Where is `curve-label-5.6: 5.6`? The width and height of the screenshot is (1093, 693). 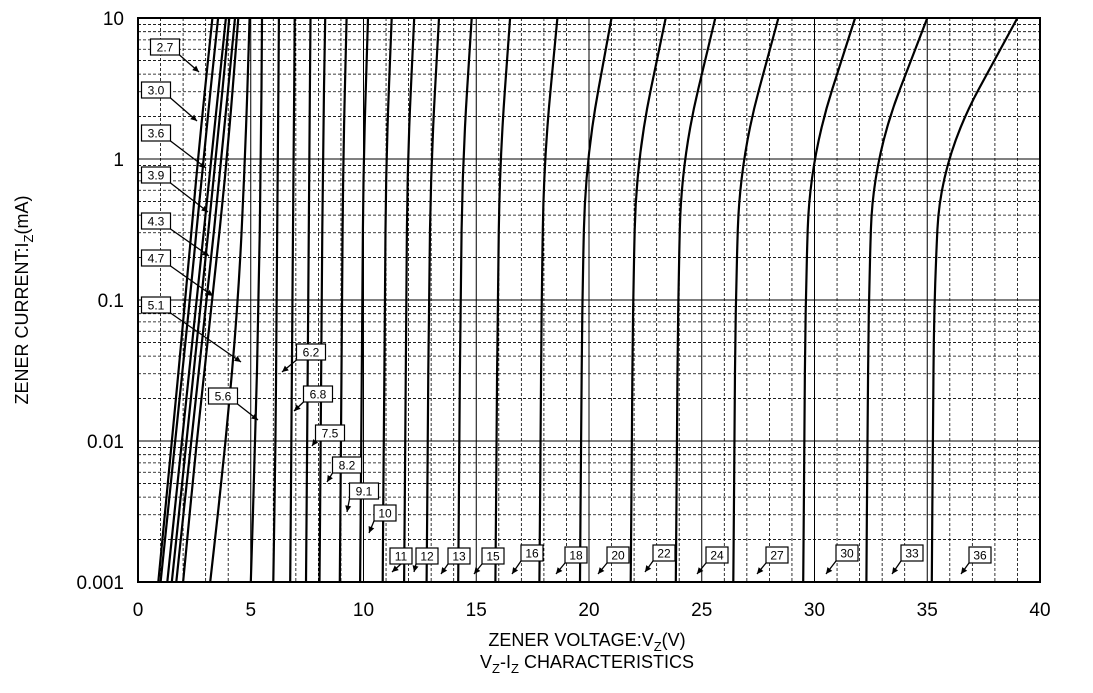 curve-label-5.6: 5.6 is located at coordinates (223, 397).